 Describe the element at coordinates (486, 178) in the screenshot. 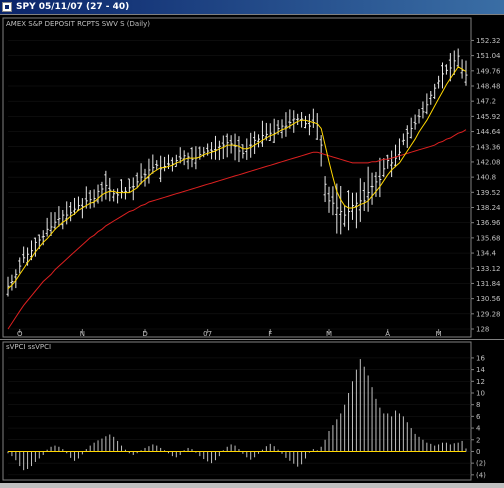

I see `price-tick-label: 140.8` at that location.